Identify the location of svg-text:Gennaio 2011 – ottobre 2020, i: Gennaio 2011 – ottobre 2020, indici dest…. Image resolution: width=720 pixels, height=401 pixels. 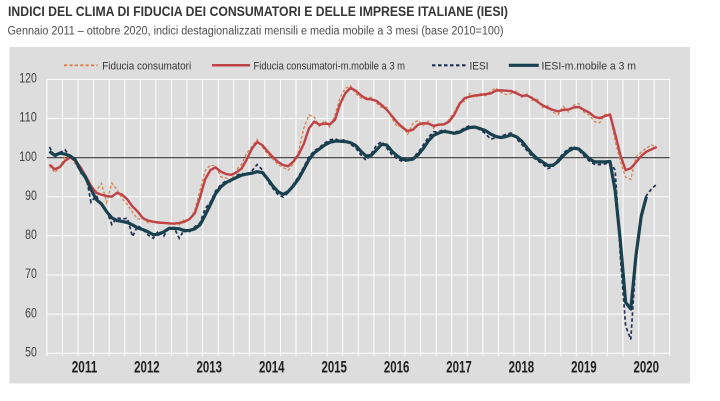
(256, 32).